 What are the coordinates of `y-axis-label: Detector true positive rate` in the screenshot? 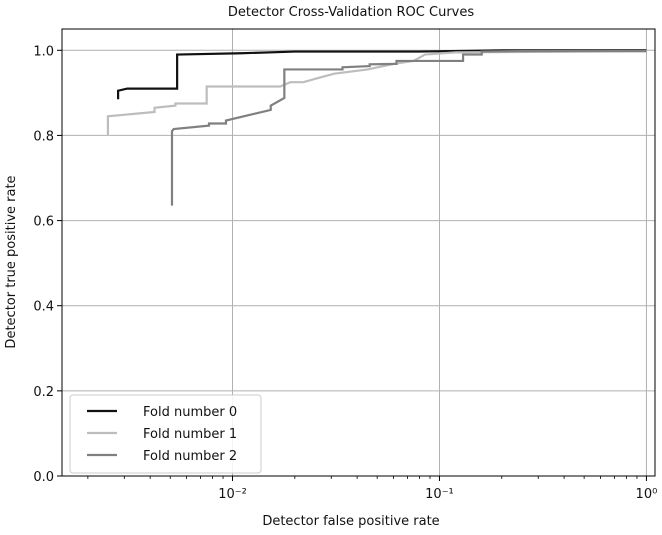 It's located at (11, 261).